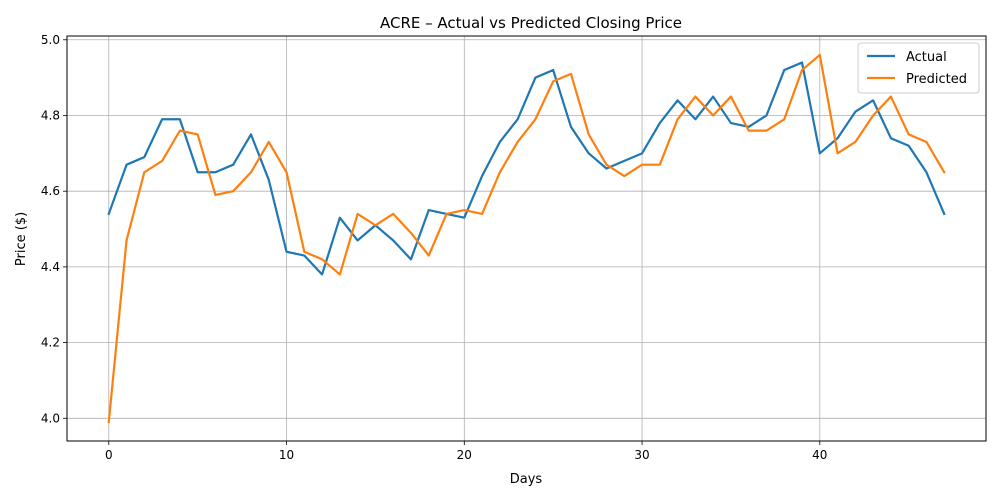  Describe the element at coordinates (50, 115) in the screenshot. I see `y-tick-label: 4.8` at that location.